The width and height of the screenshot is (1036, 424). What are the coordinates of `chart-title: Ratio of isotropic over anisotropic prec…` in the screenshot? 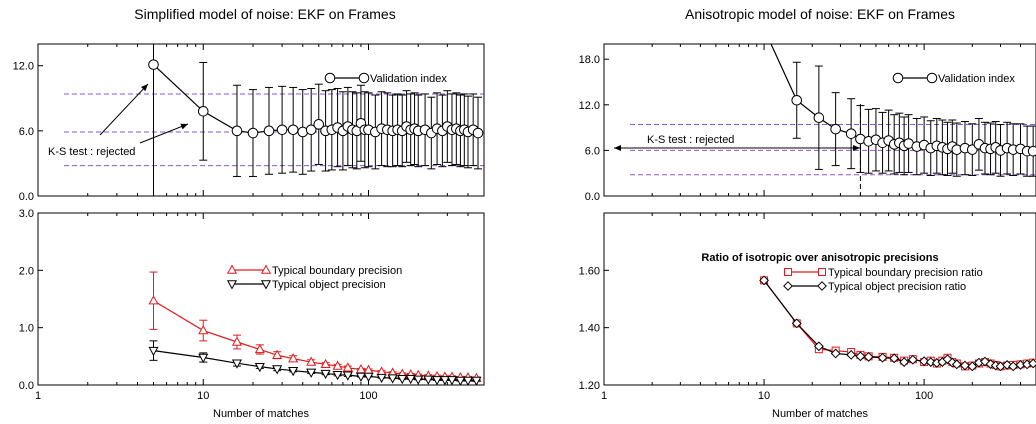 It's located at (819, 258).